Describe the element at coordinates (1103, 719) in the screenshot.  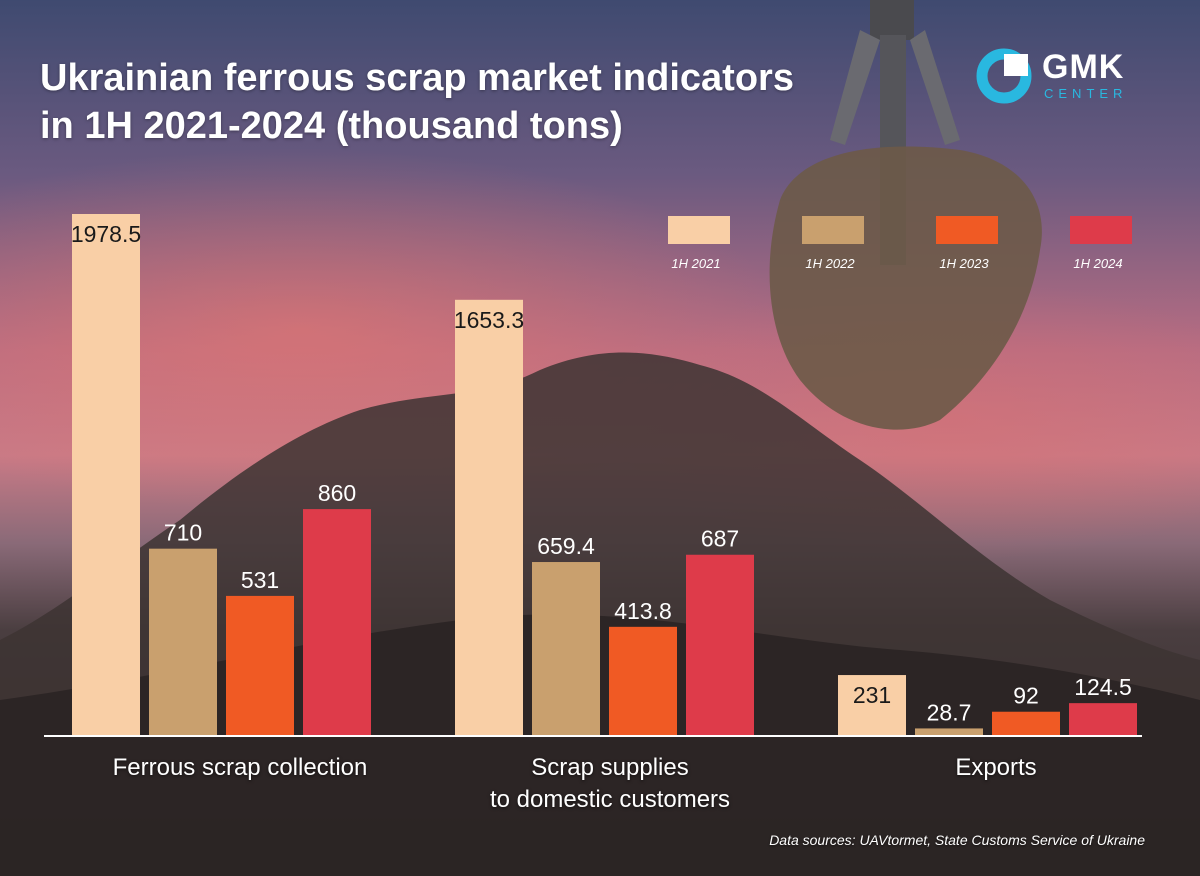
I see `bar-exports-1h-2024` at that location.